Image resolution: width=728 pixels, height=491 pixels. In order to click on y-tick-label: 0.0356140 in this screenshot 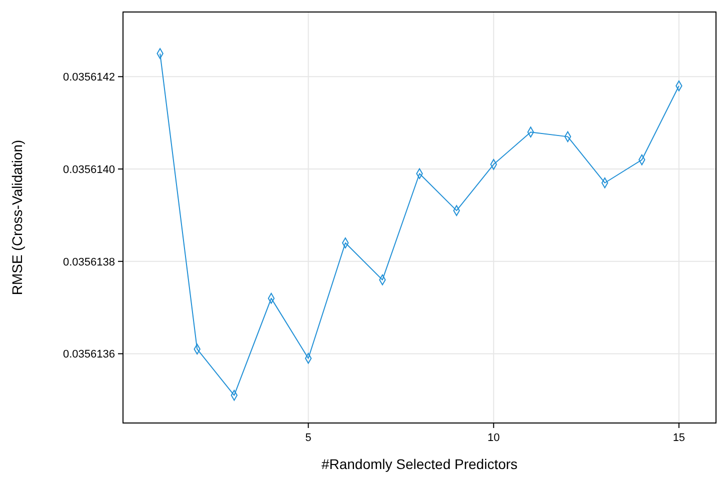, I will do `click(89, 170)`.